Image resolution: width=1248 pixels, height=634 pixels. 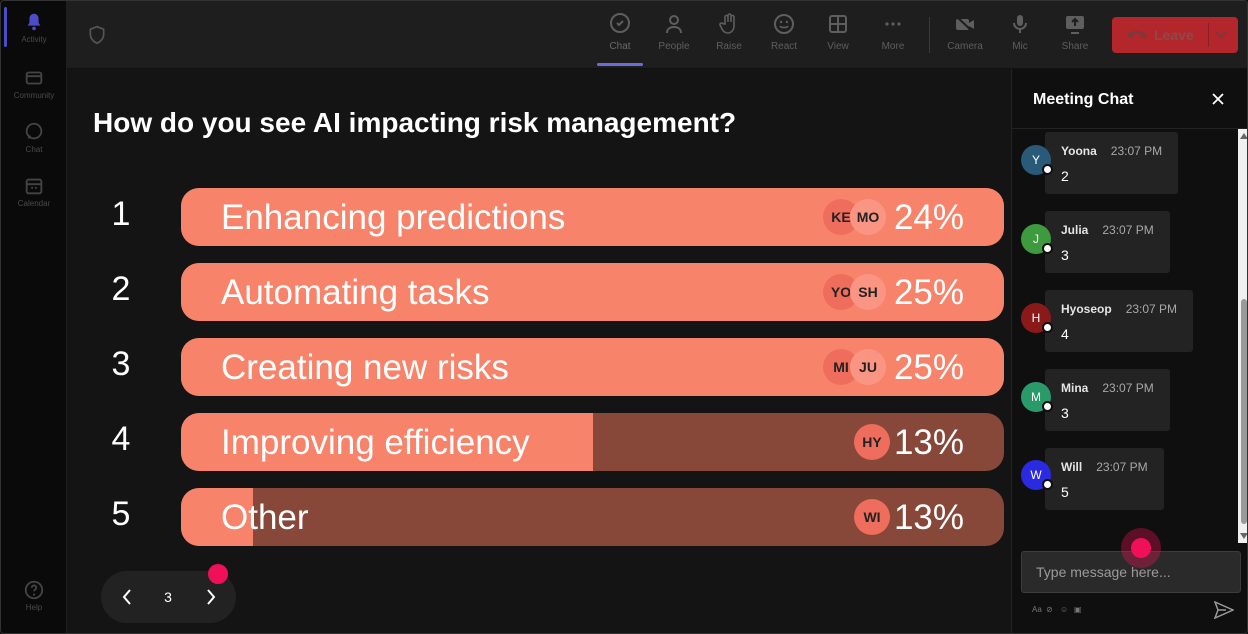 I want to click on chat-header: Meeting Chat, so click(x=1129, y=99).